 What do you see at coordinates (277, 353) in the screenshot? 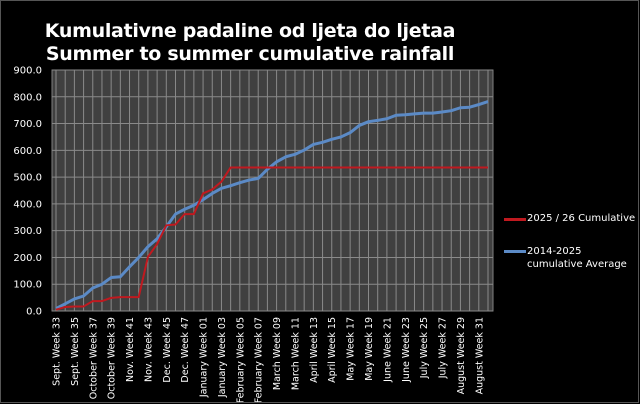
I see `x-tick-label: March Week 09` at bounding box center [277, 353].